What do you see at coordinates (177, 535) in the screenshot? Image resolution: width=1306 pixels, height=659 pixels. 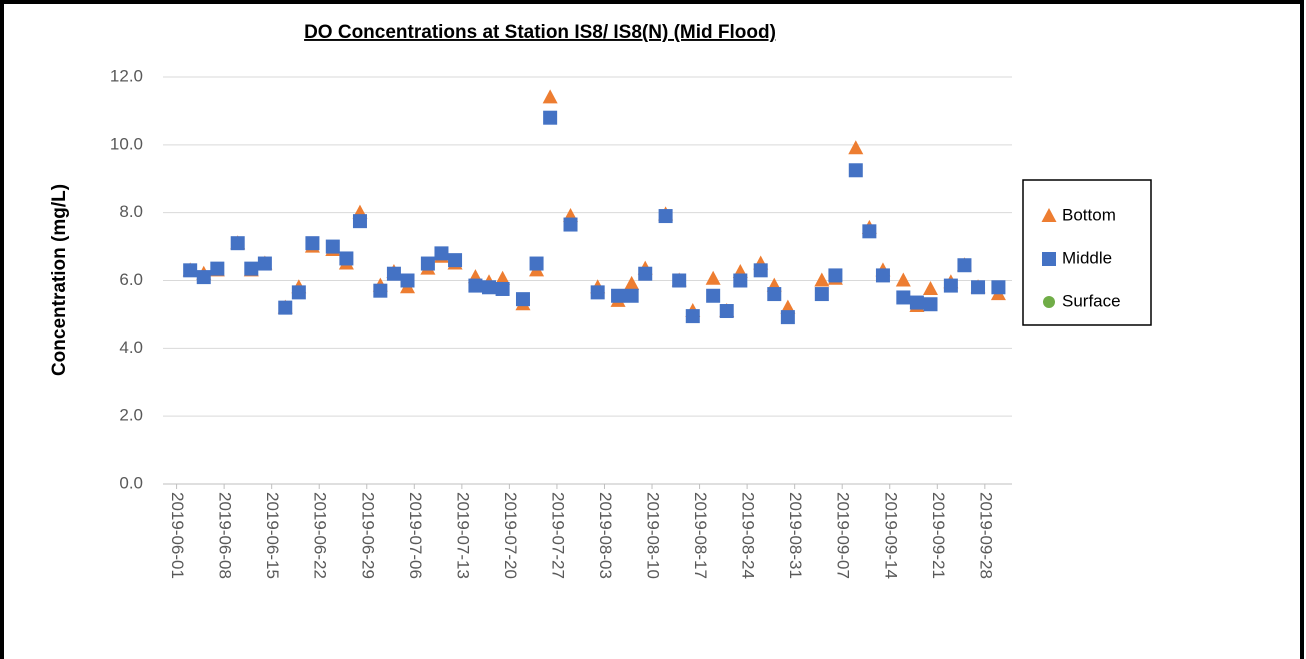 I see `x-tick-label: 2019-06-01` at bounding box center [177, 535].